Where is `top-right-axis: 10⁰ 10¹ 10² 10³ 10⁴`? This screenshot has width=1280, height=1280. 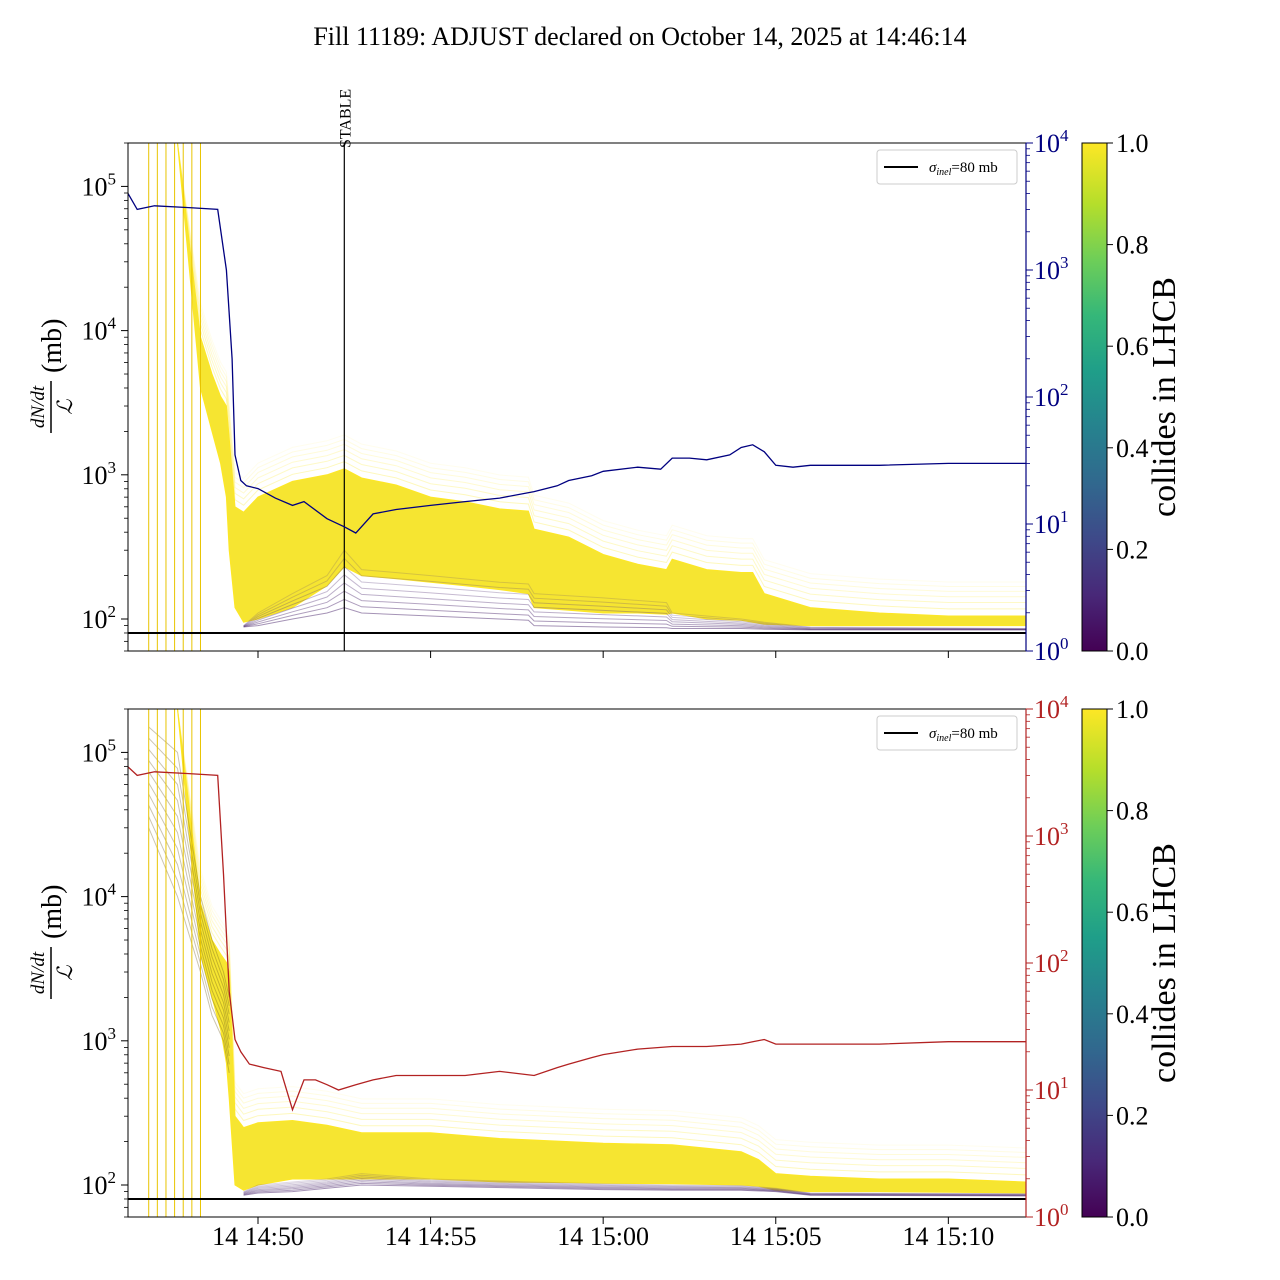 top-right-axis: 10⁰ 10¹ 10² 10³ 10⁴ is located at coordinates (1047, 396).